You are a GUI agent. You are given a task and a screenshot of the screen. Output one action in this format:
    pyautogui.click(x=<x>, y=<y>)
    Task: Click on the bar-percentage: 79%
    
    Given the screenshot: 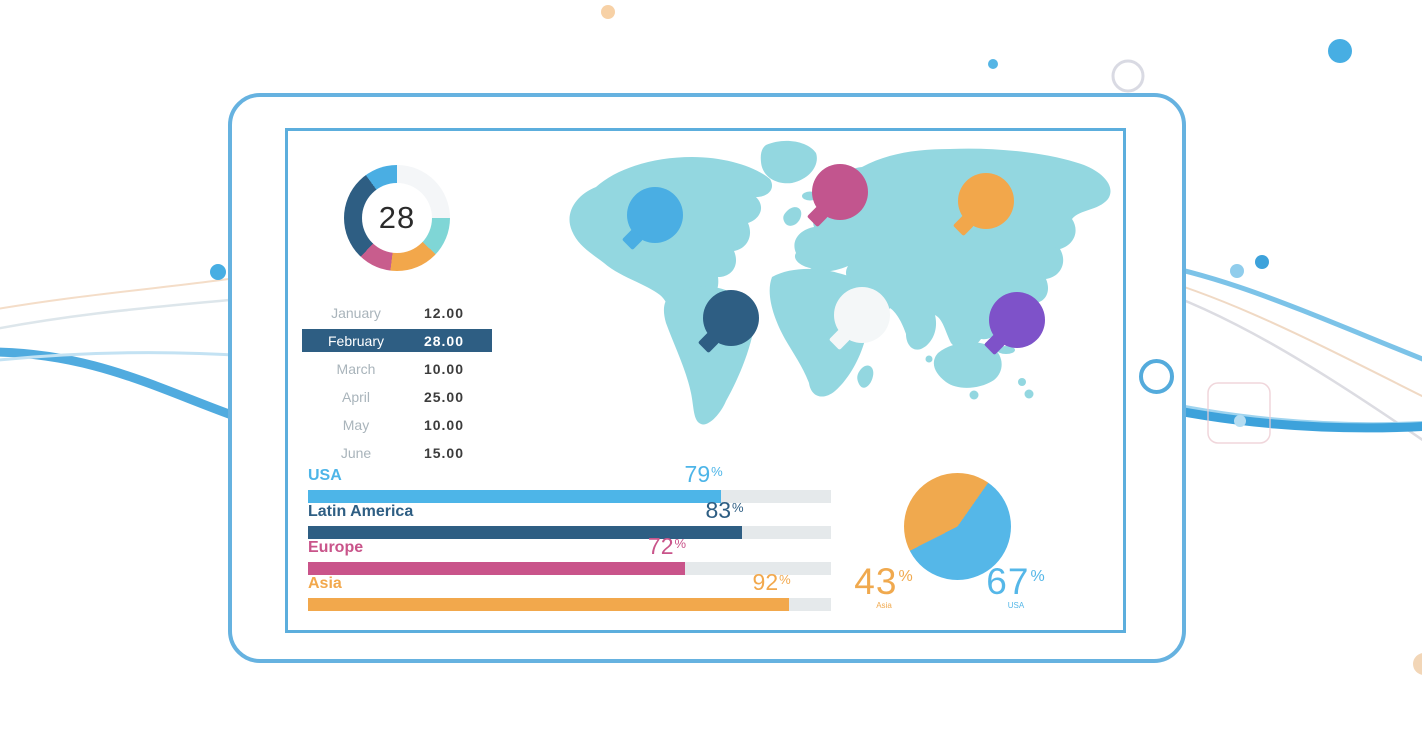 What is the action you would take?
    pyautogui.click(x=703, y=474)
    